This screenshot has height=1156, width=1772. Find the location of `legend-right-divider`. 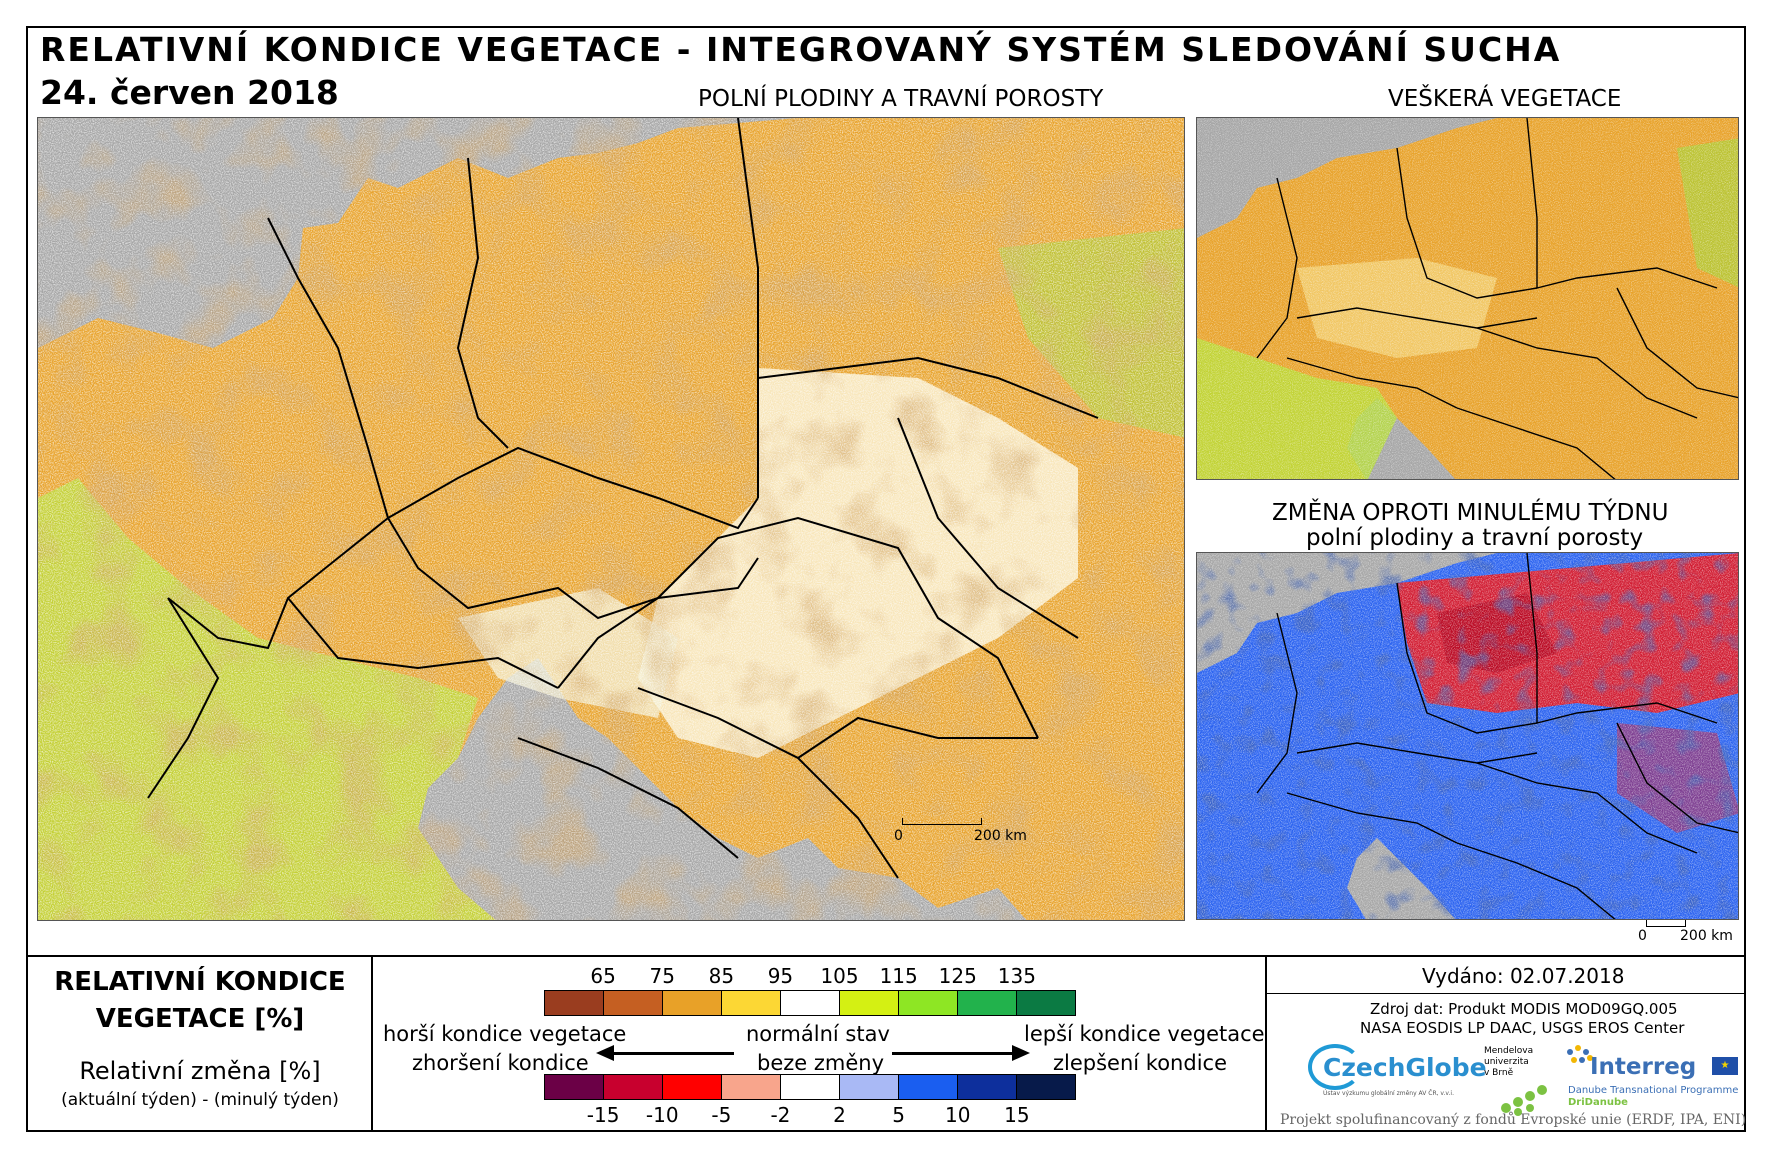

legend-right-divider is located at coordinates (1266, 1043).